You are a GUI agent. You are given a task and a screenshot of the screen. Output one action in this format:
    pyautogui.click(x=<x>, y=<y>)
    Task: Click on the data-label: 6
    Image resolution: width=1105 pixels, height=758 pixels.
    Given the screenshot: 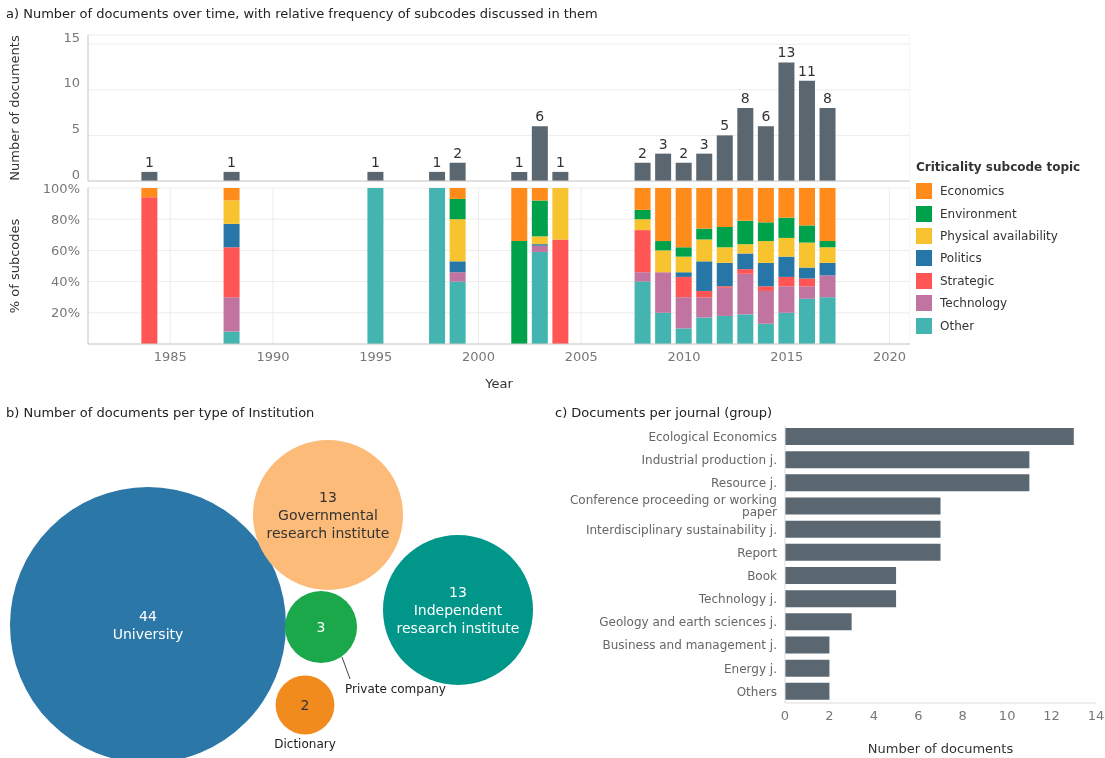 What is the action you would take?
    pyautogui.click(x=766, y=116)
    